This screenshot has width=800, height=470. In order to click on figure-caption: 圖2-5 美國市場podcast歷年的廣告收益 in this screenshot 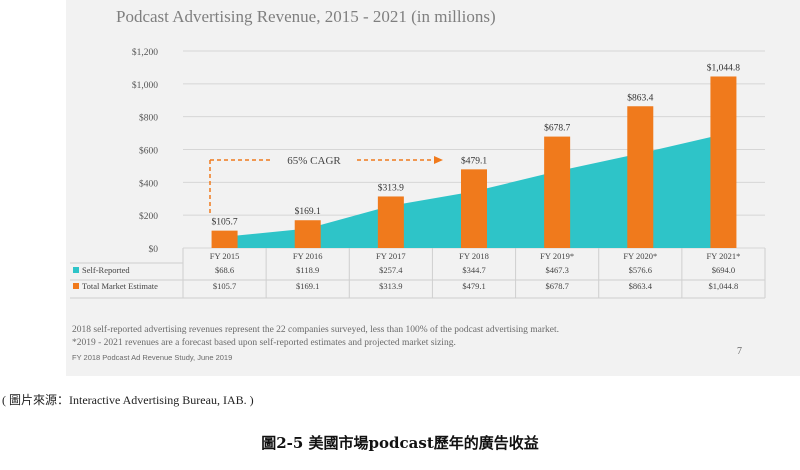, I will do `click(400, 443)`.